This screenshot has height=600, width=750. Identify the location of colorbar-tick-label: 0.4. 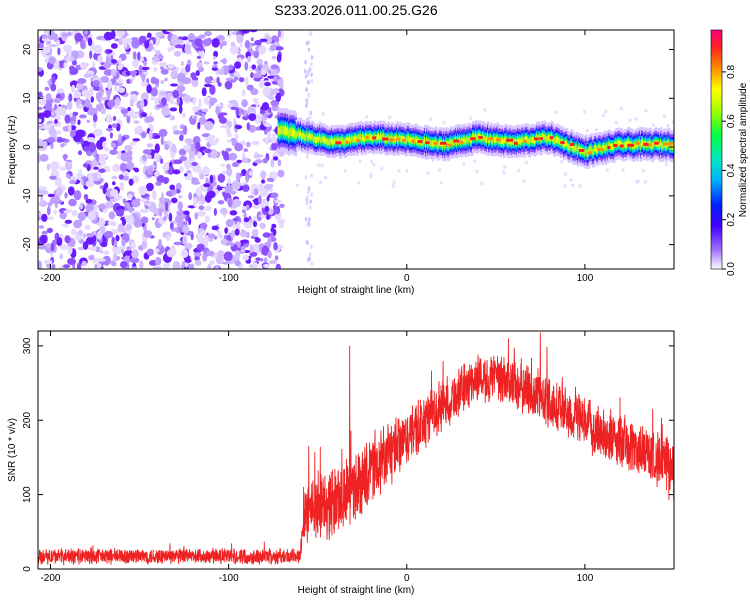
(731, 170).